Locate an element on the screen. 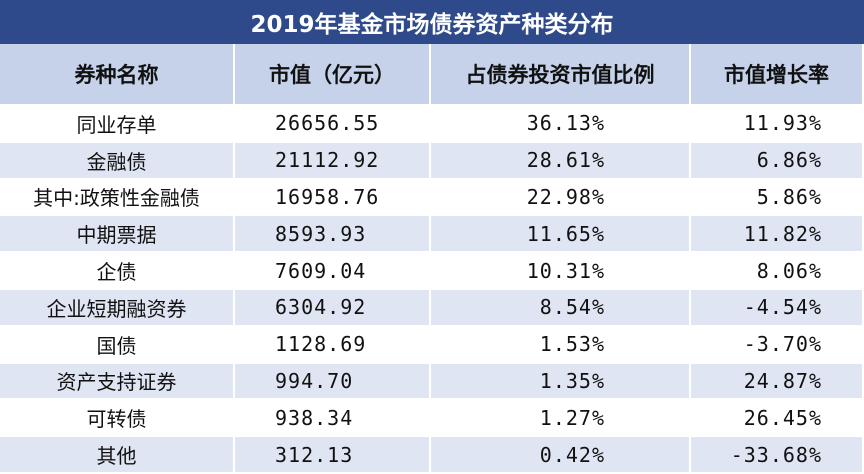 This screenshot has width=864, height=474. table-cell: 国债 is located at coordinates (117, 345).